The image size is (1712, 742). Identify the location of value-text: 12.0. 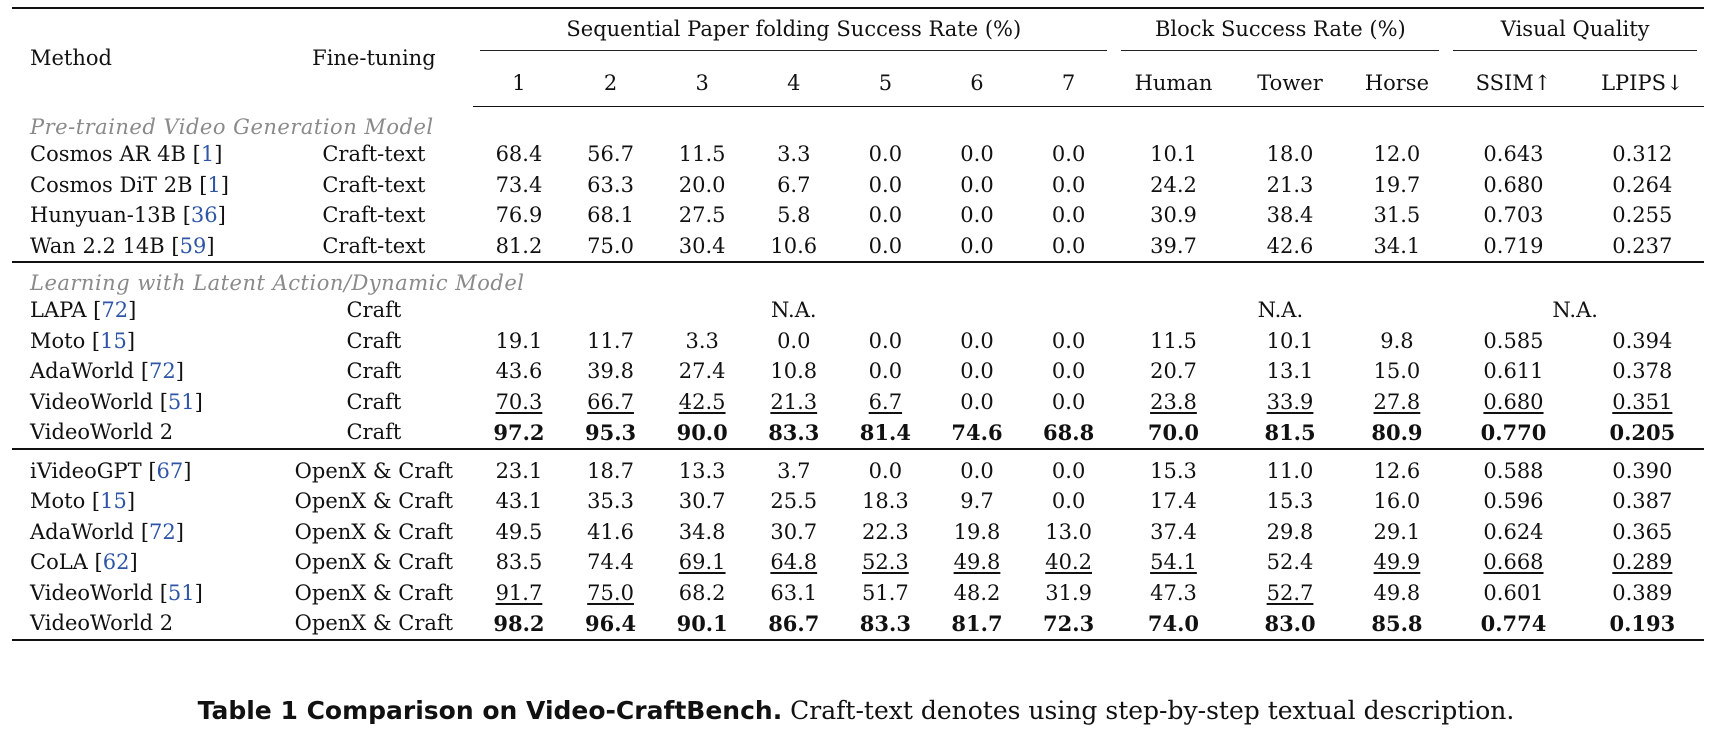
(1397, 154).